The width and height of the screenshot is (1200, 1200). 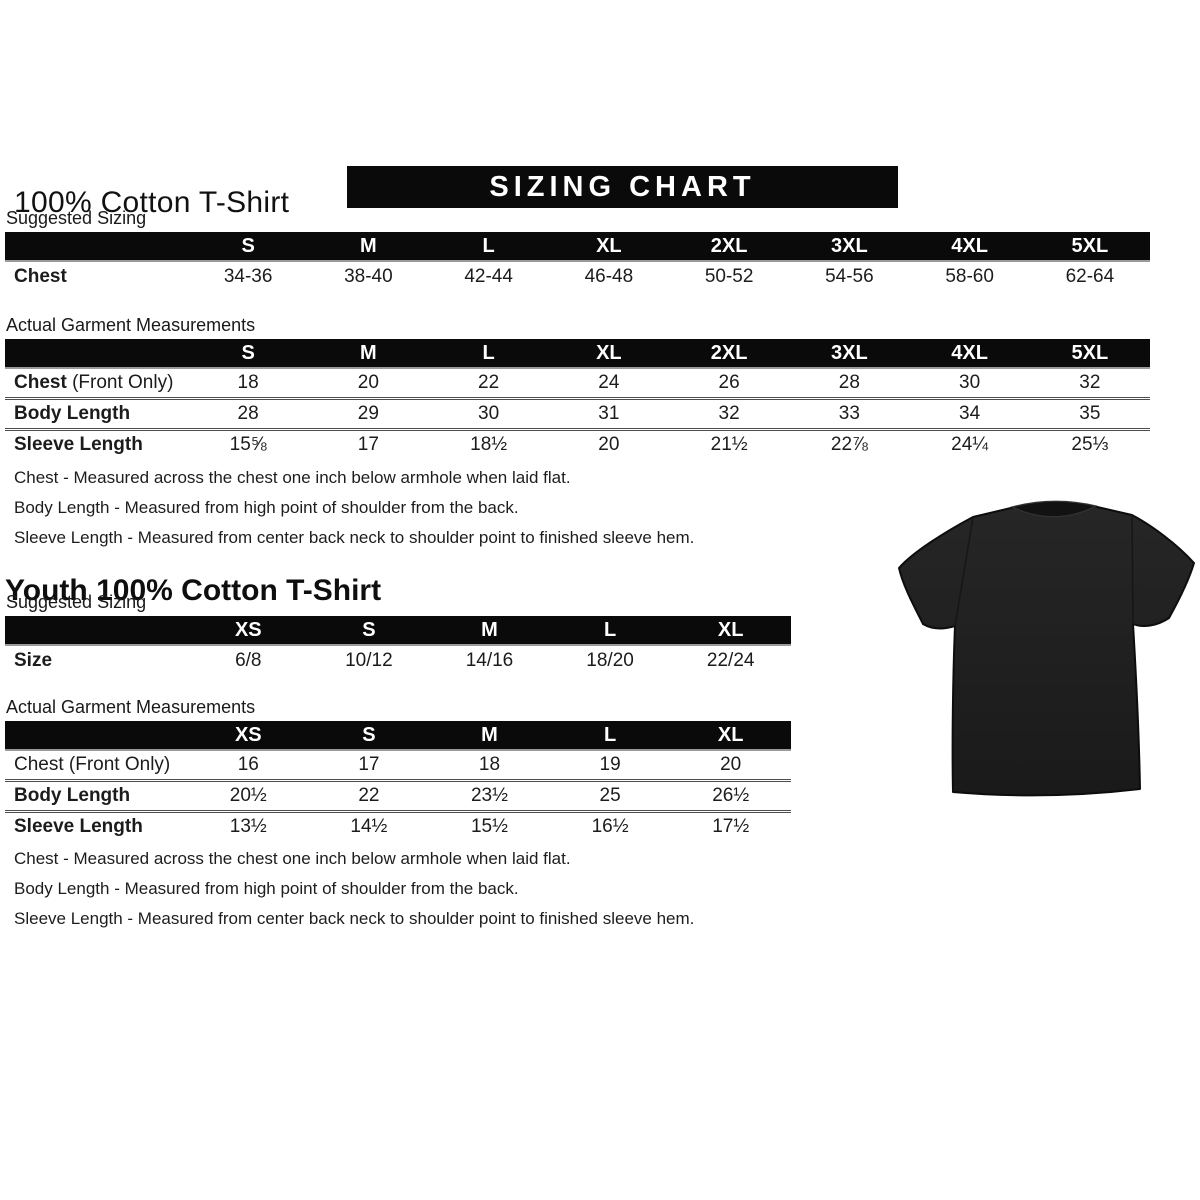 I want to click on row-label: Size, so click(x=33, y=660).